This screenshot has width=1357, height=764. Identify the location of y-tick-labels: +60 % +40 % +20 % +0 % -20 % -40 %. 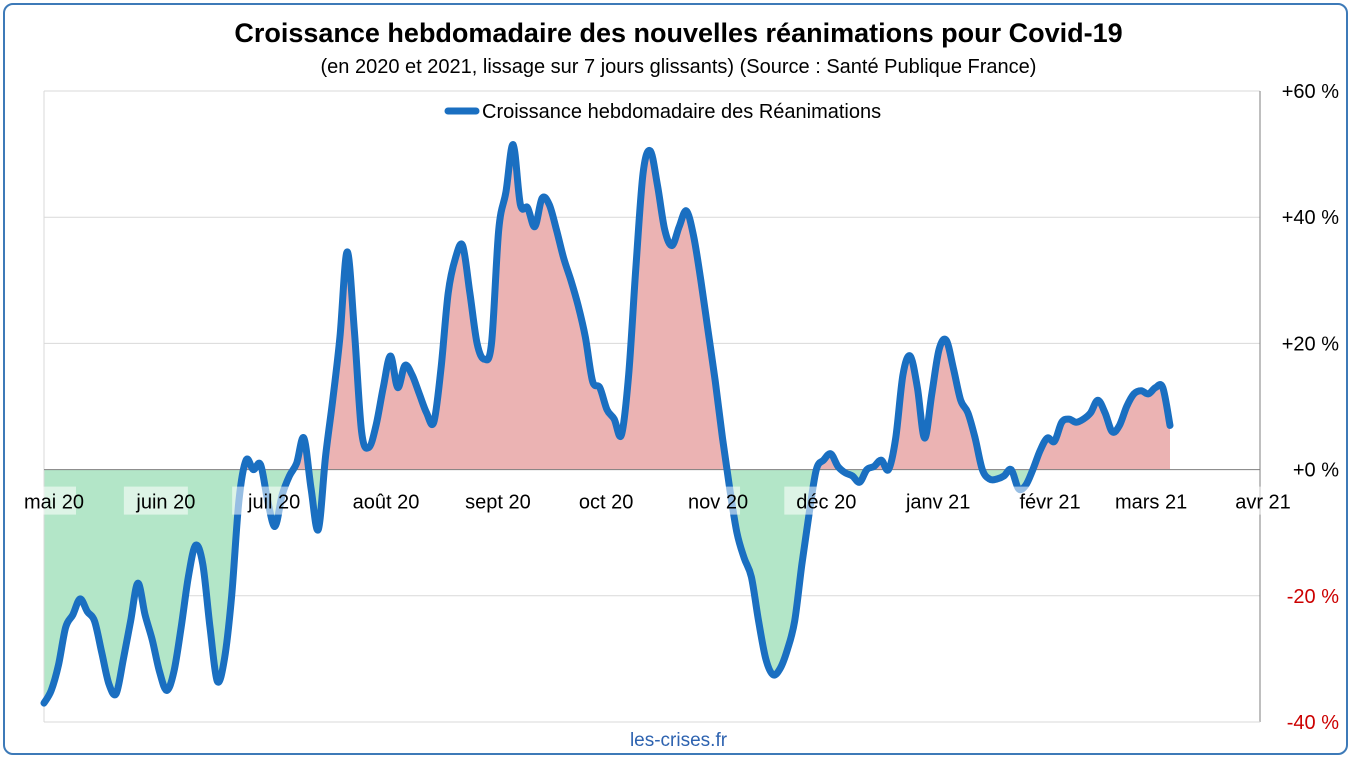
(1310, 407).